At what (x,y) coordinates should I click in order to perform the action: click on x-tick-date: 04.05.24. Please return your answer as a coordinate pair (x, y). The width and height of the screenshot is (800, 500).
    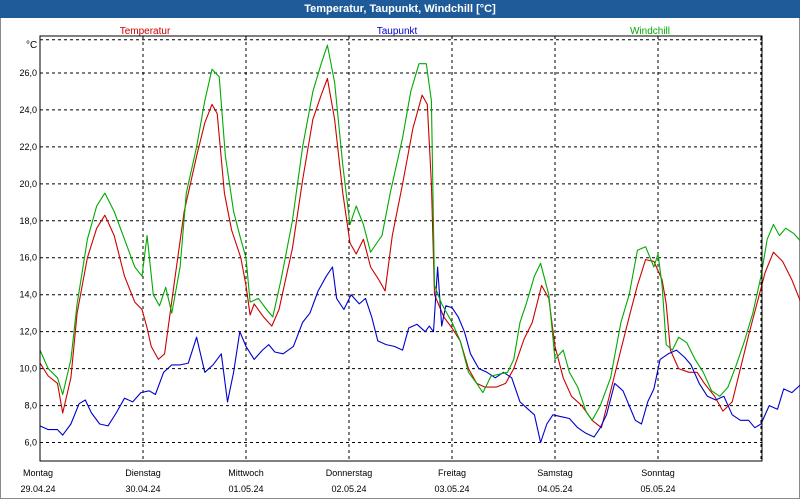
    Looking at the image, I should click on (554, 489).